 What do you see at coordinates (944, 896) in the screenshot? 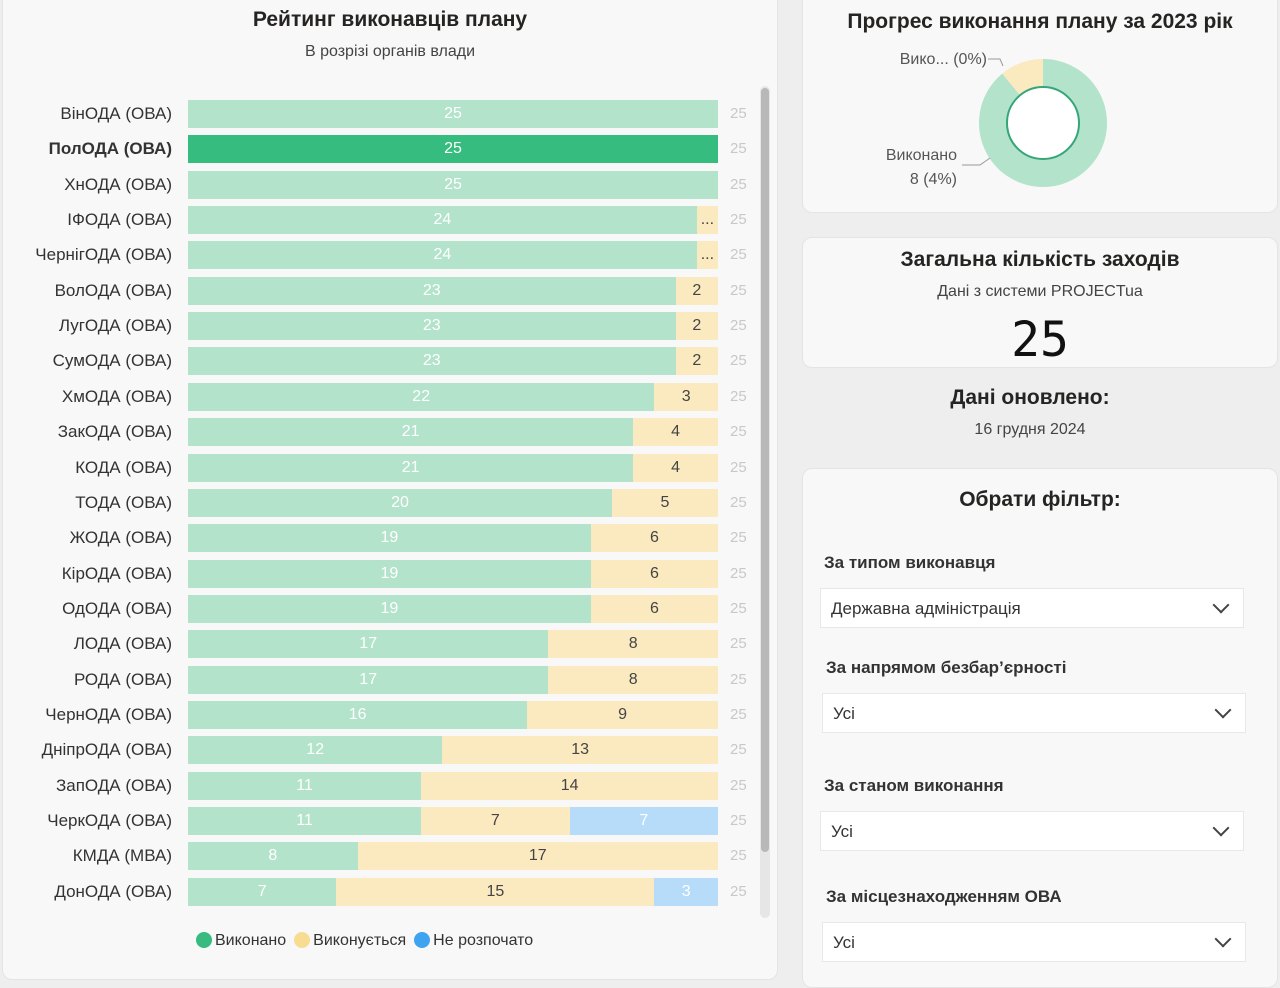
I see `filter-label: За місцезнаходженням ОВА` at bounding box center [944, 896].